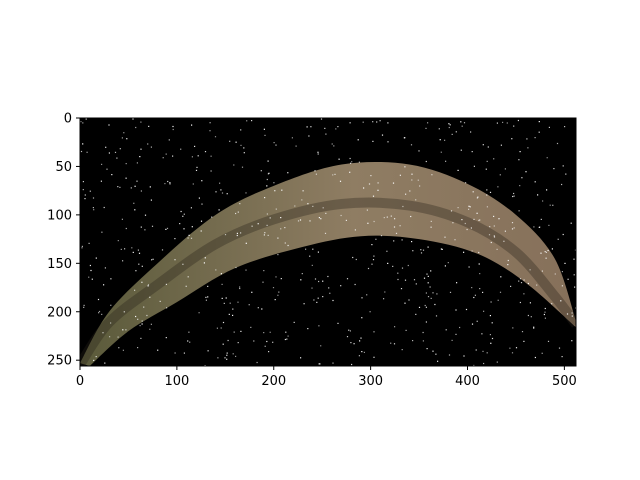  I want to click on x-tick-label: 200, so click(273, 381).